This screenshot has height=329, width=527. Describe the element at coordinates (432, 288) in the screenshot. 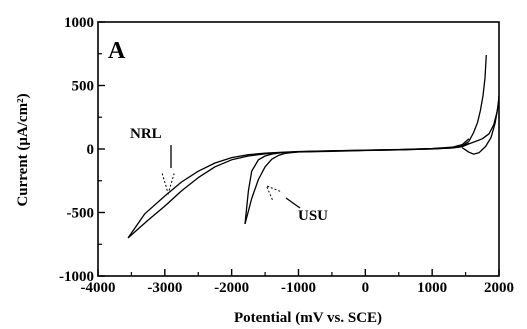

I see `x-tick-label: 1000` at that location.